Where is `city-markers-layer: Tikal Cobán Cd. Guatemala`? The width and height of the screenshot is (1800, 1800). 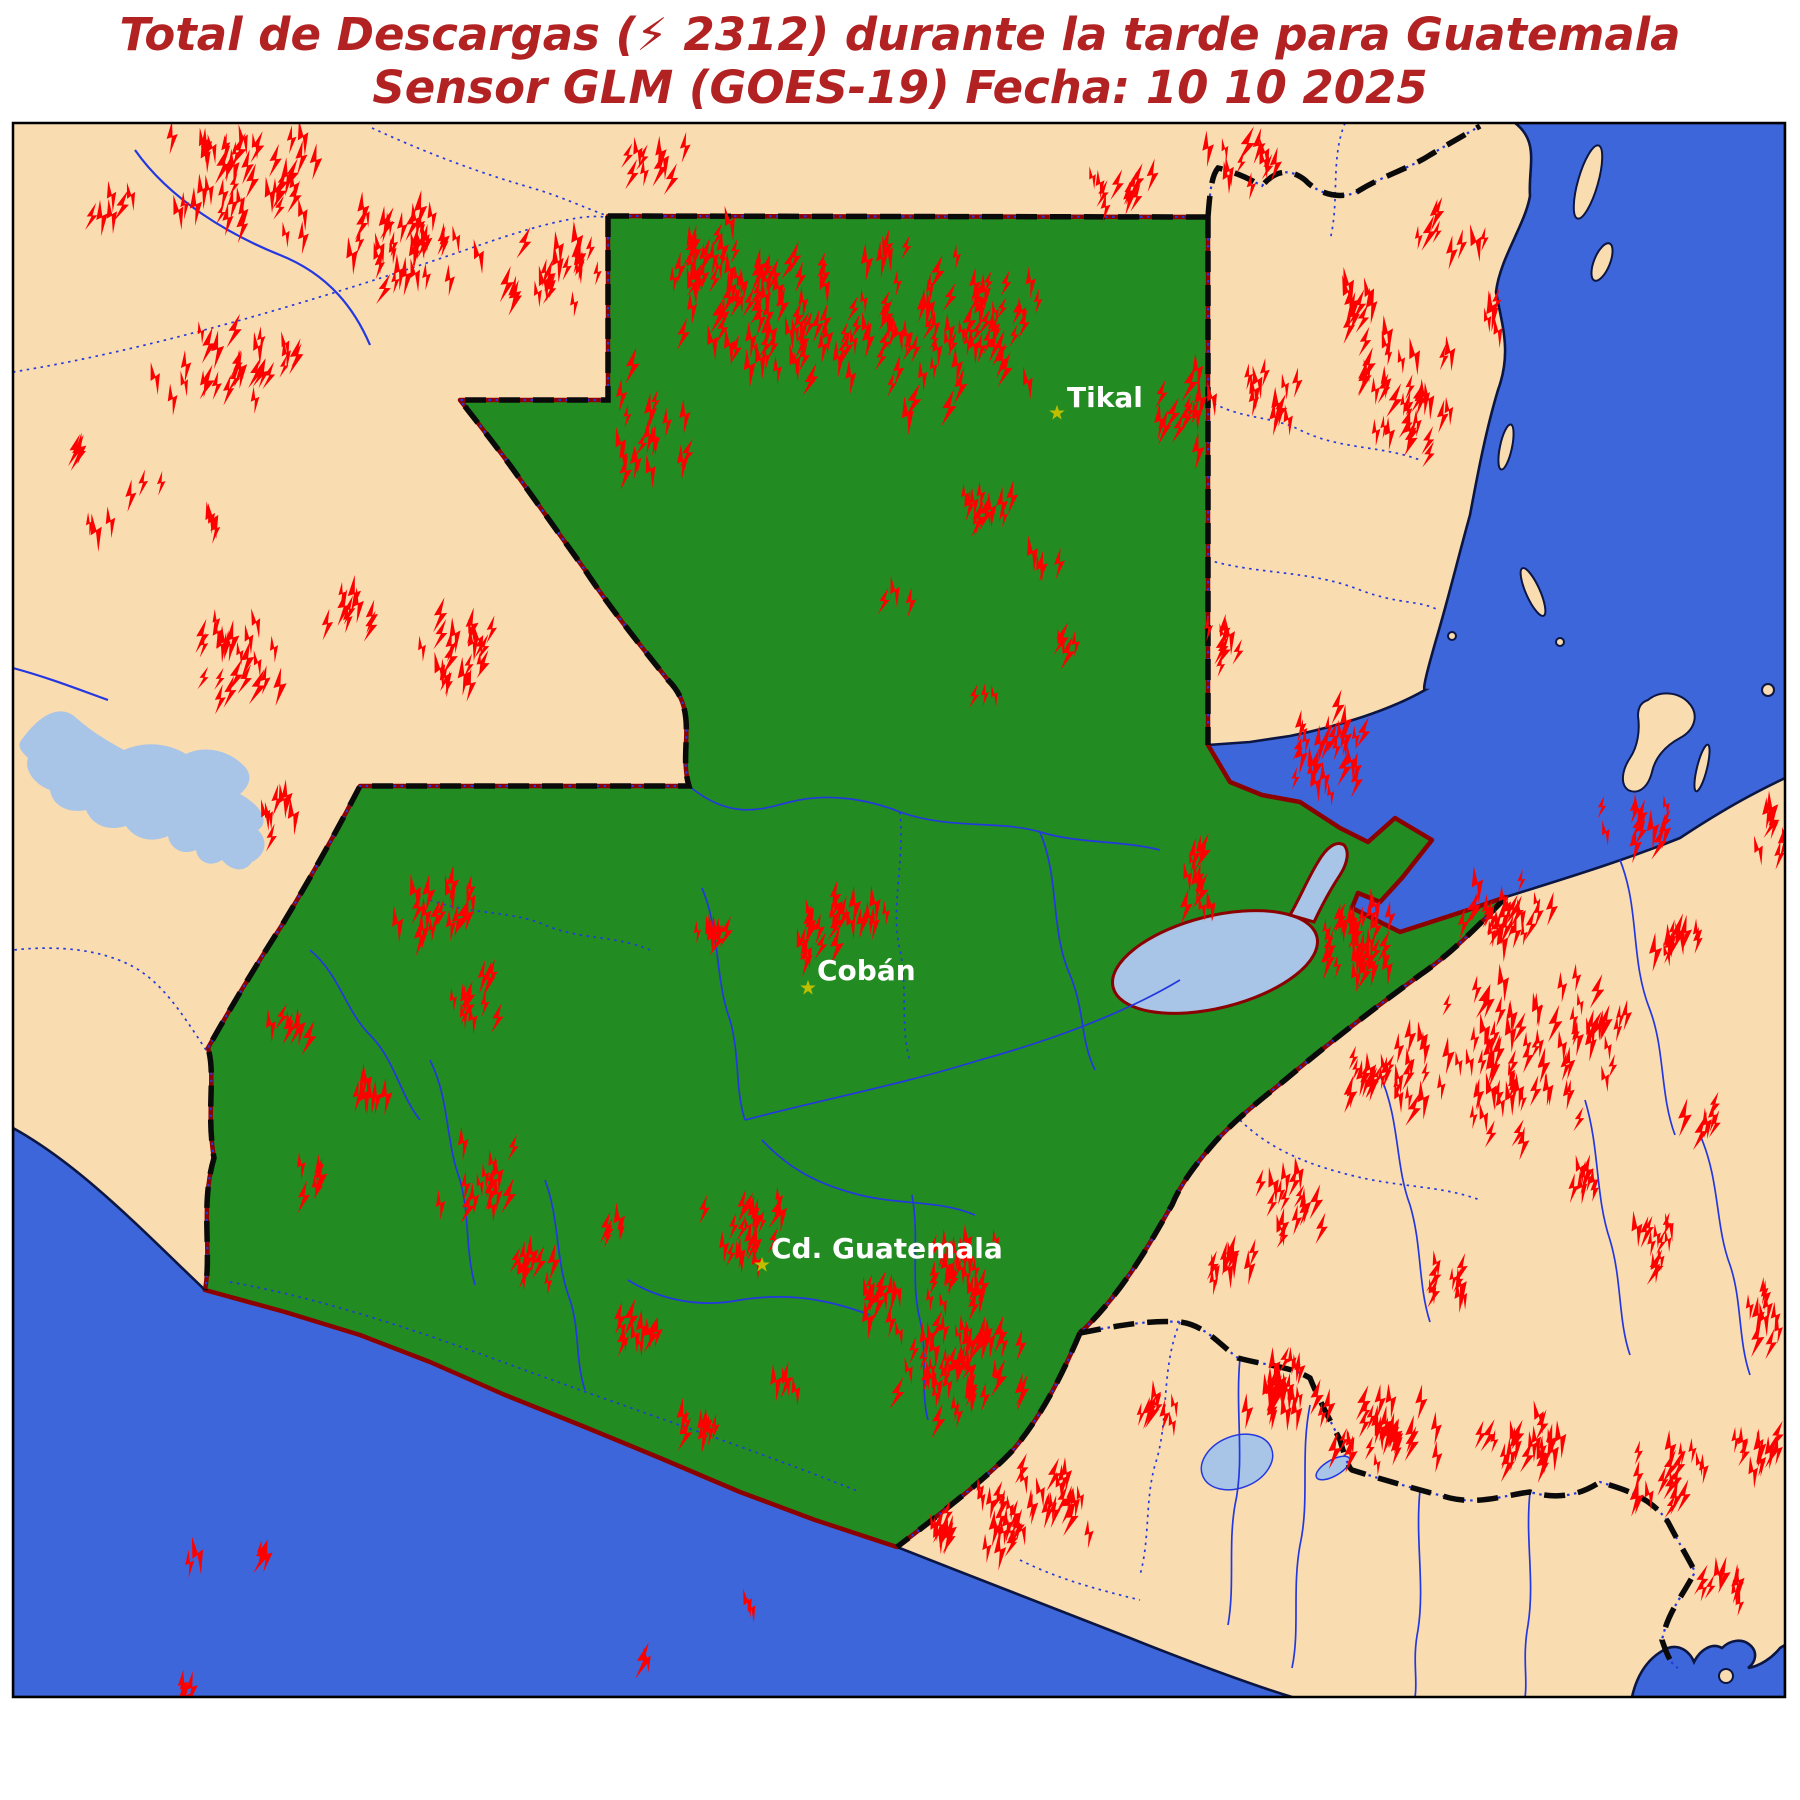
city-markers-layer: Tikal Cobán Cd. Guatemala is located at coordinates (948, 826).